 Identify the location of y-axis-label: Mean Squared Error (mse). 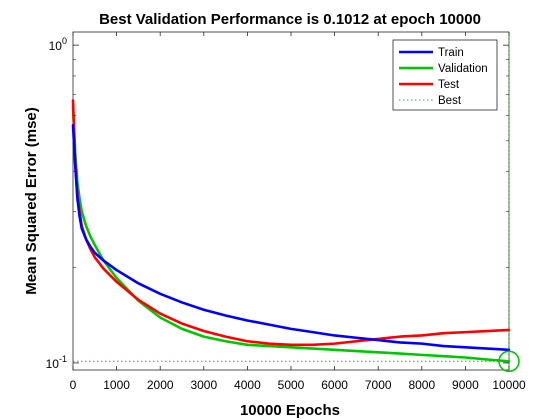
(31, 201).